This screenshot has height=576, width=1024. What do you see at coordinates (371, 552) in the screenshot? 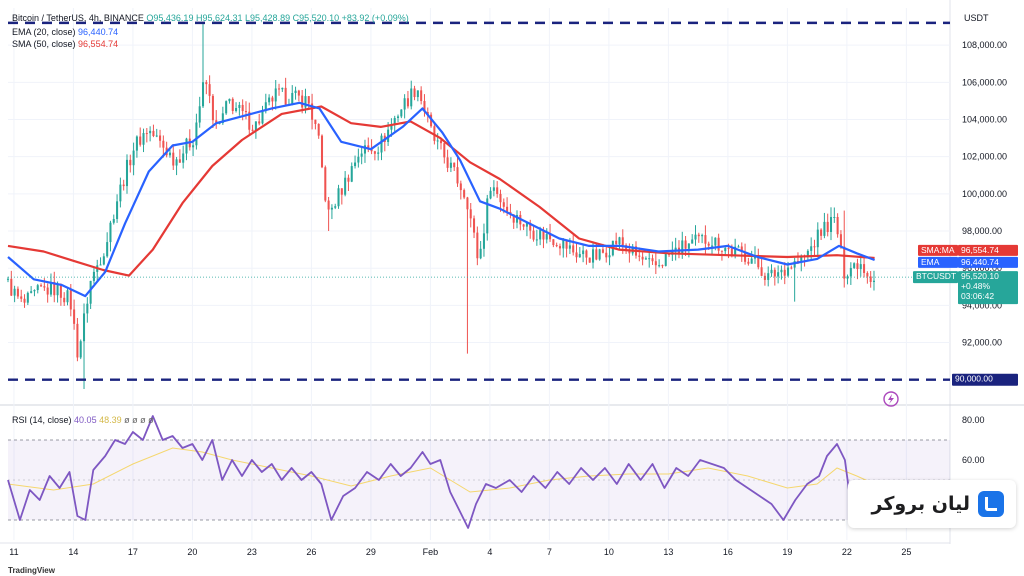
I see `x-tick-label: 29` at bounding box center [371, 552].